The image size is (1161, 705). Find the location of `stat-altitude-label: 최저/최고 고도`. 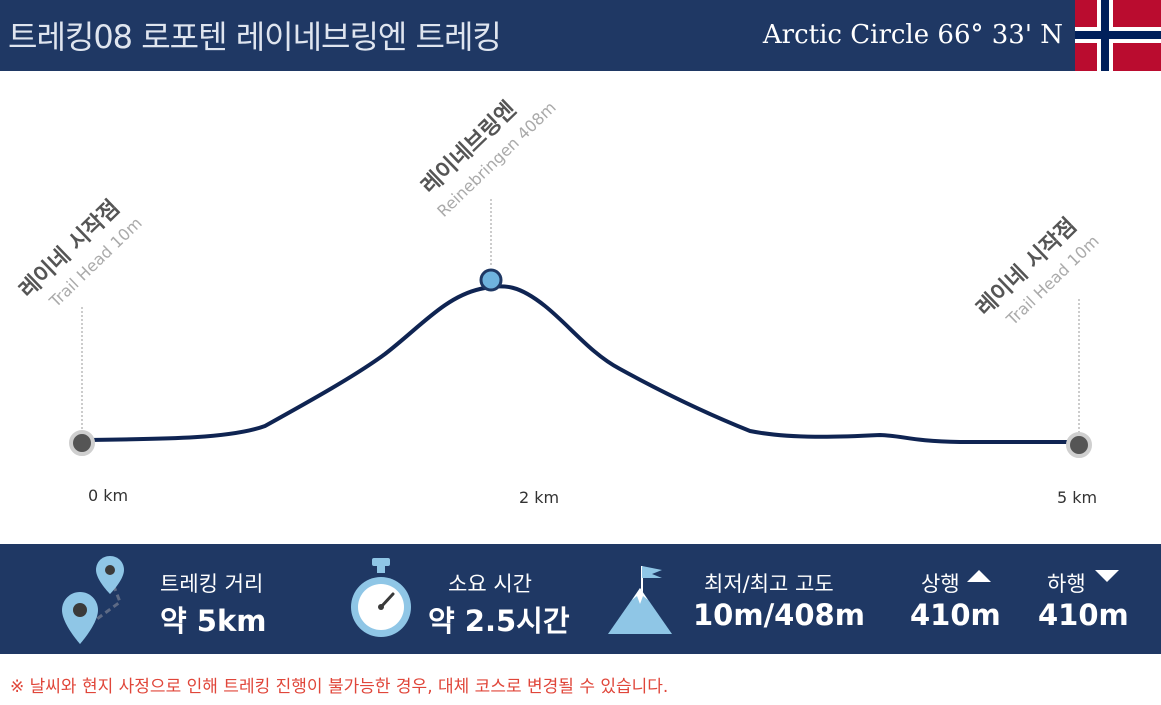

stat-altitude-label: 최저/최고 고도 is located at coordinates (769, 584).